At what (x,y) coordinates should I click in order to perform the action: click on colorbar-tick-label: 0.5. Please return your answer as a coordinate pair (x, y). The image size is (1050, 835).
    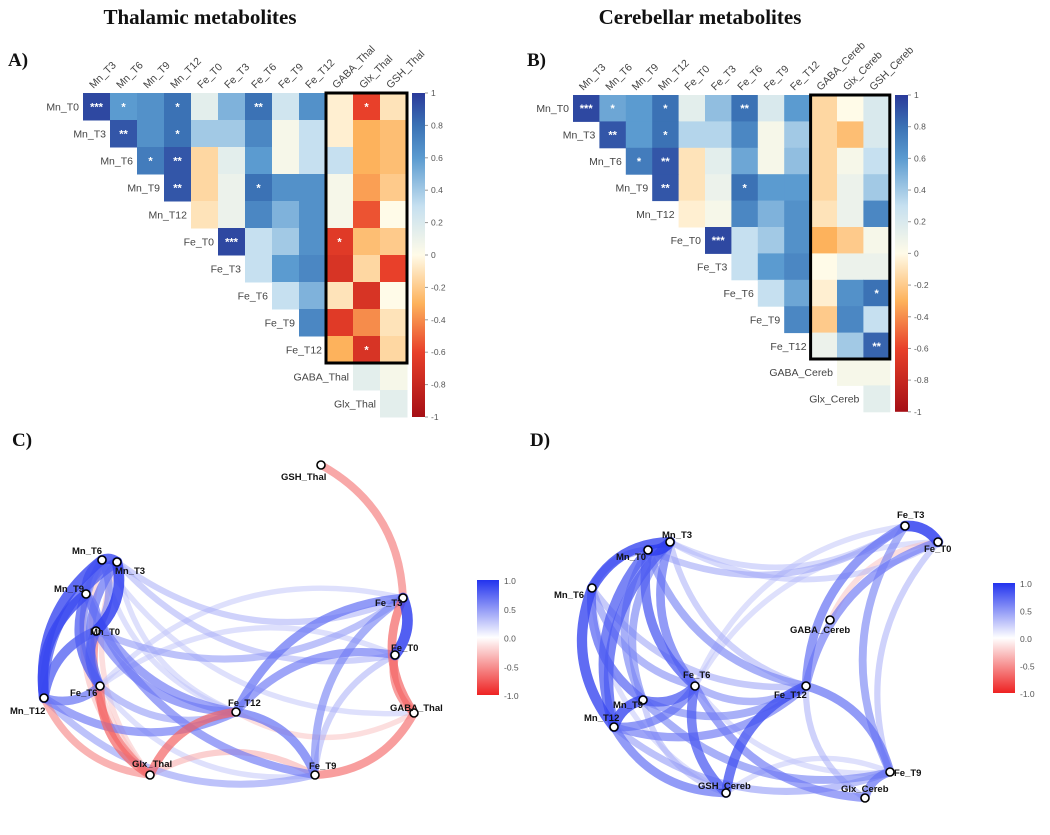
    Looking at the image, I should click on (1026, 612).